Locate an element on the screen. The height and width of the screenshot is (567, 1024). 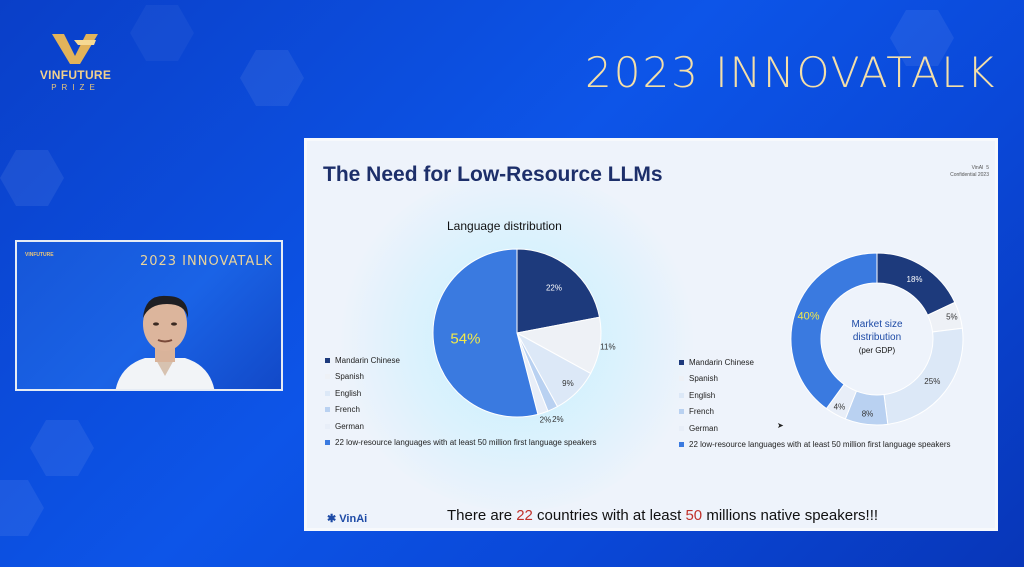
chart2-legend-item: Spanish is located at coordinates (814, 379).